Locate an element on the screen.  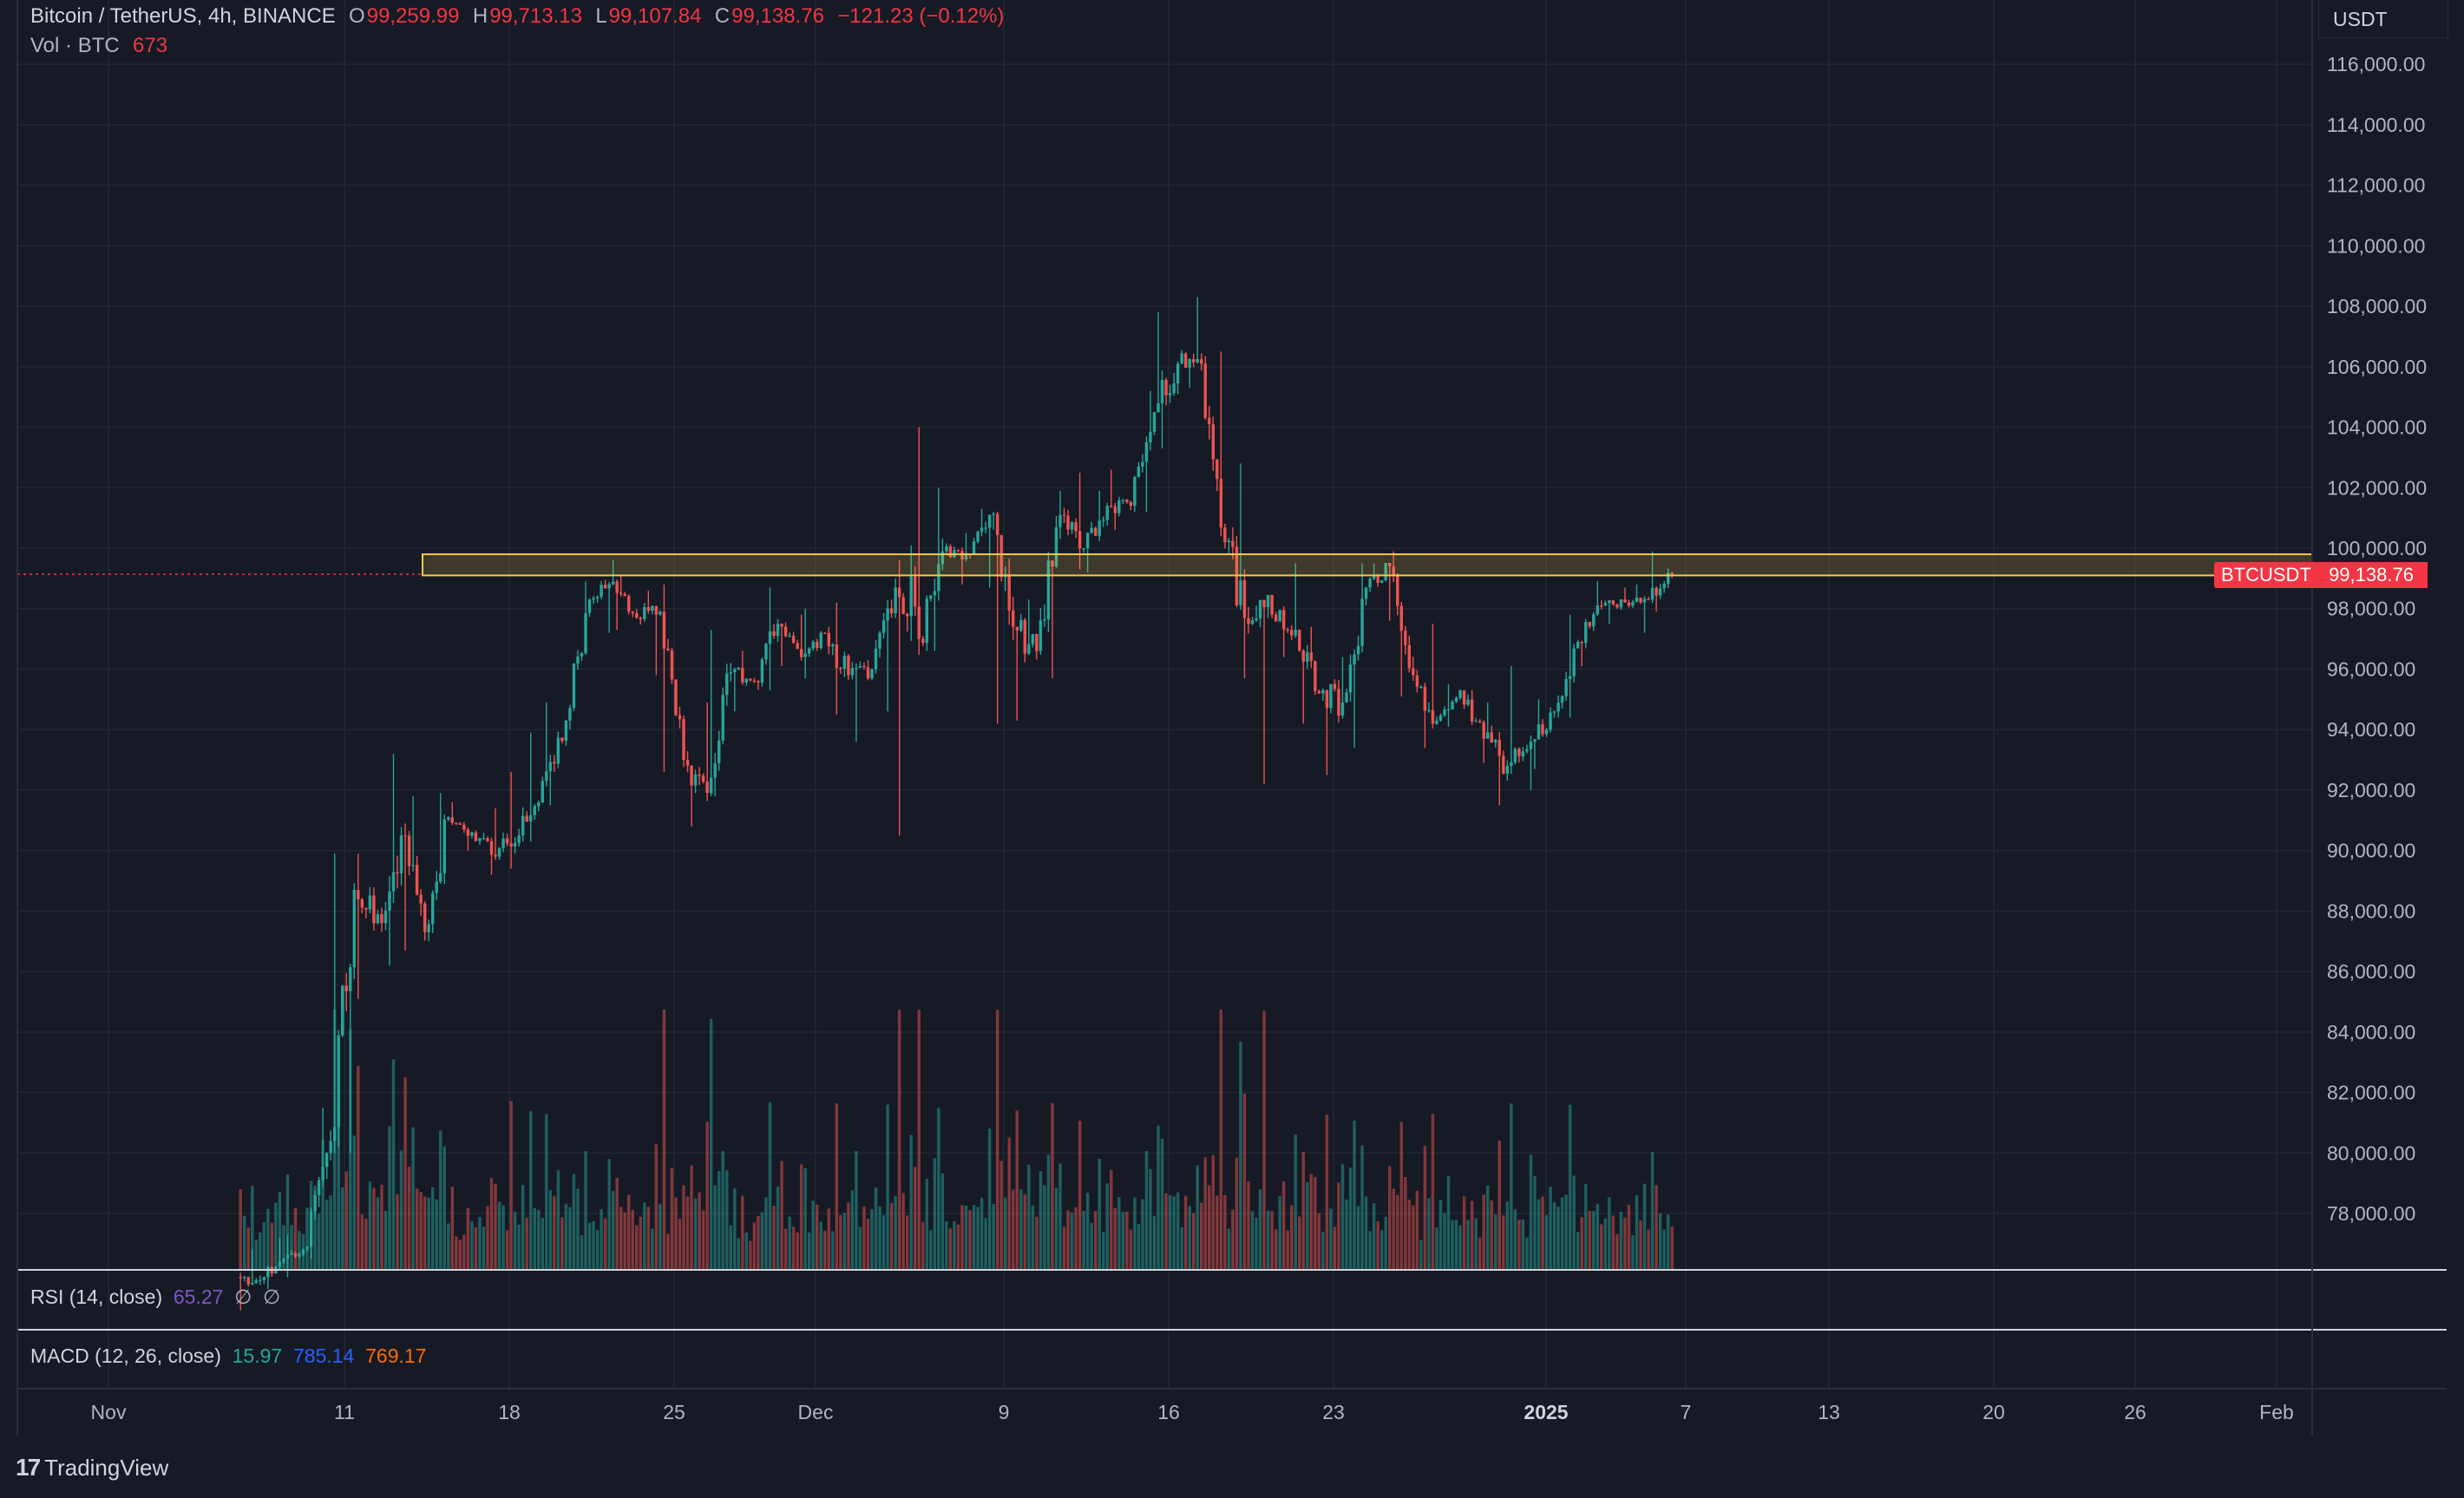
time-tick-label: 13 is located at coordinates (1829, 1412).